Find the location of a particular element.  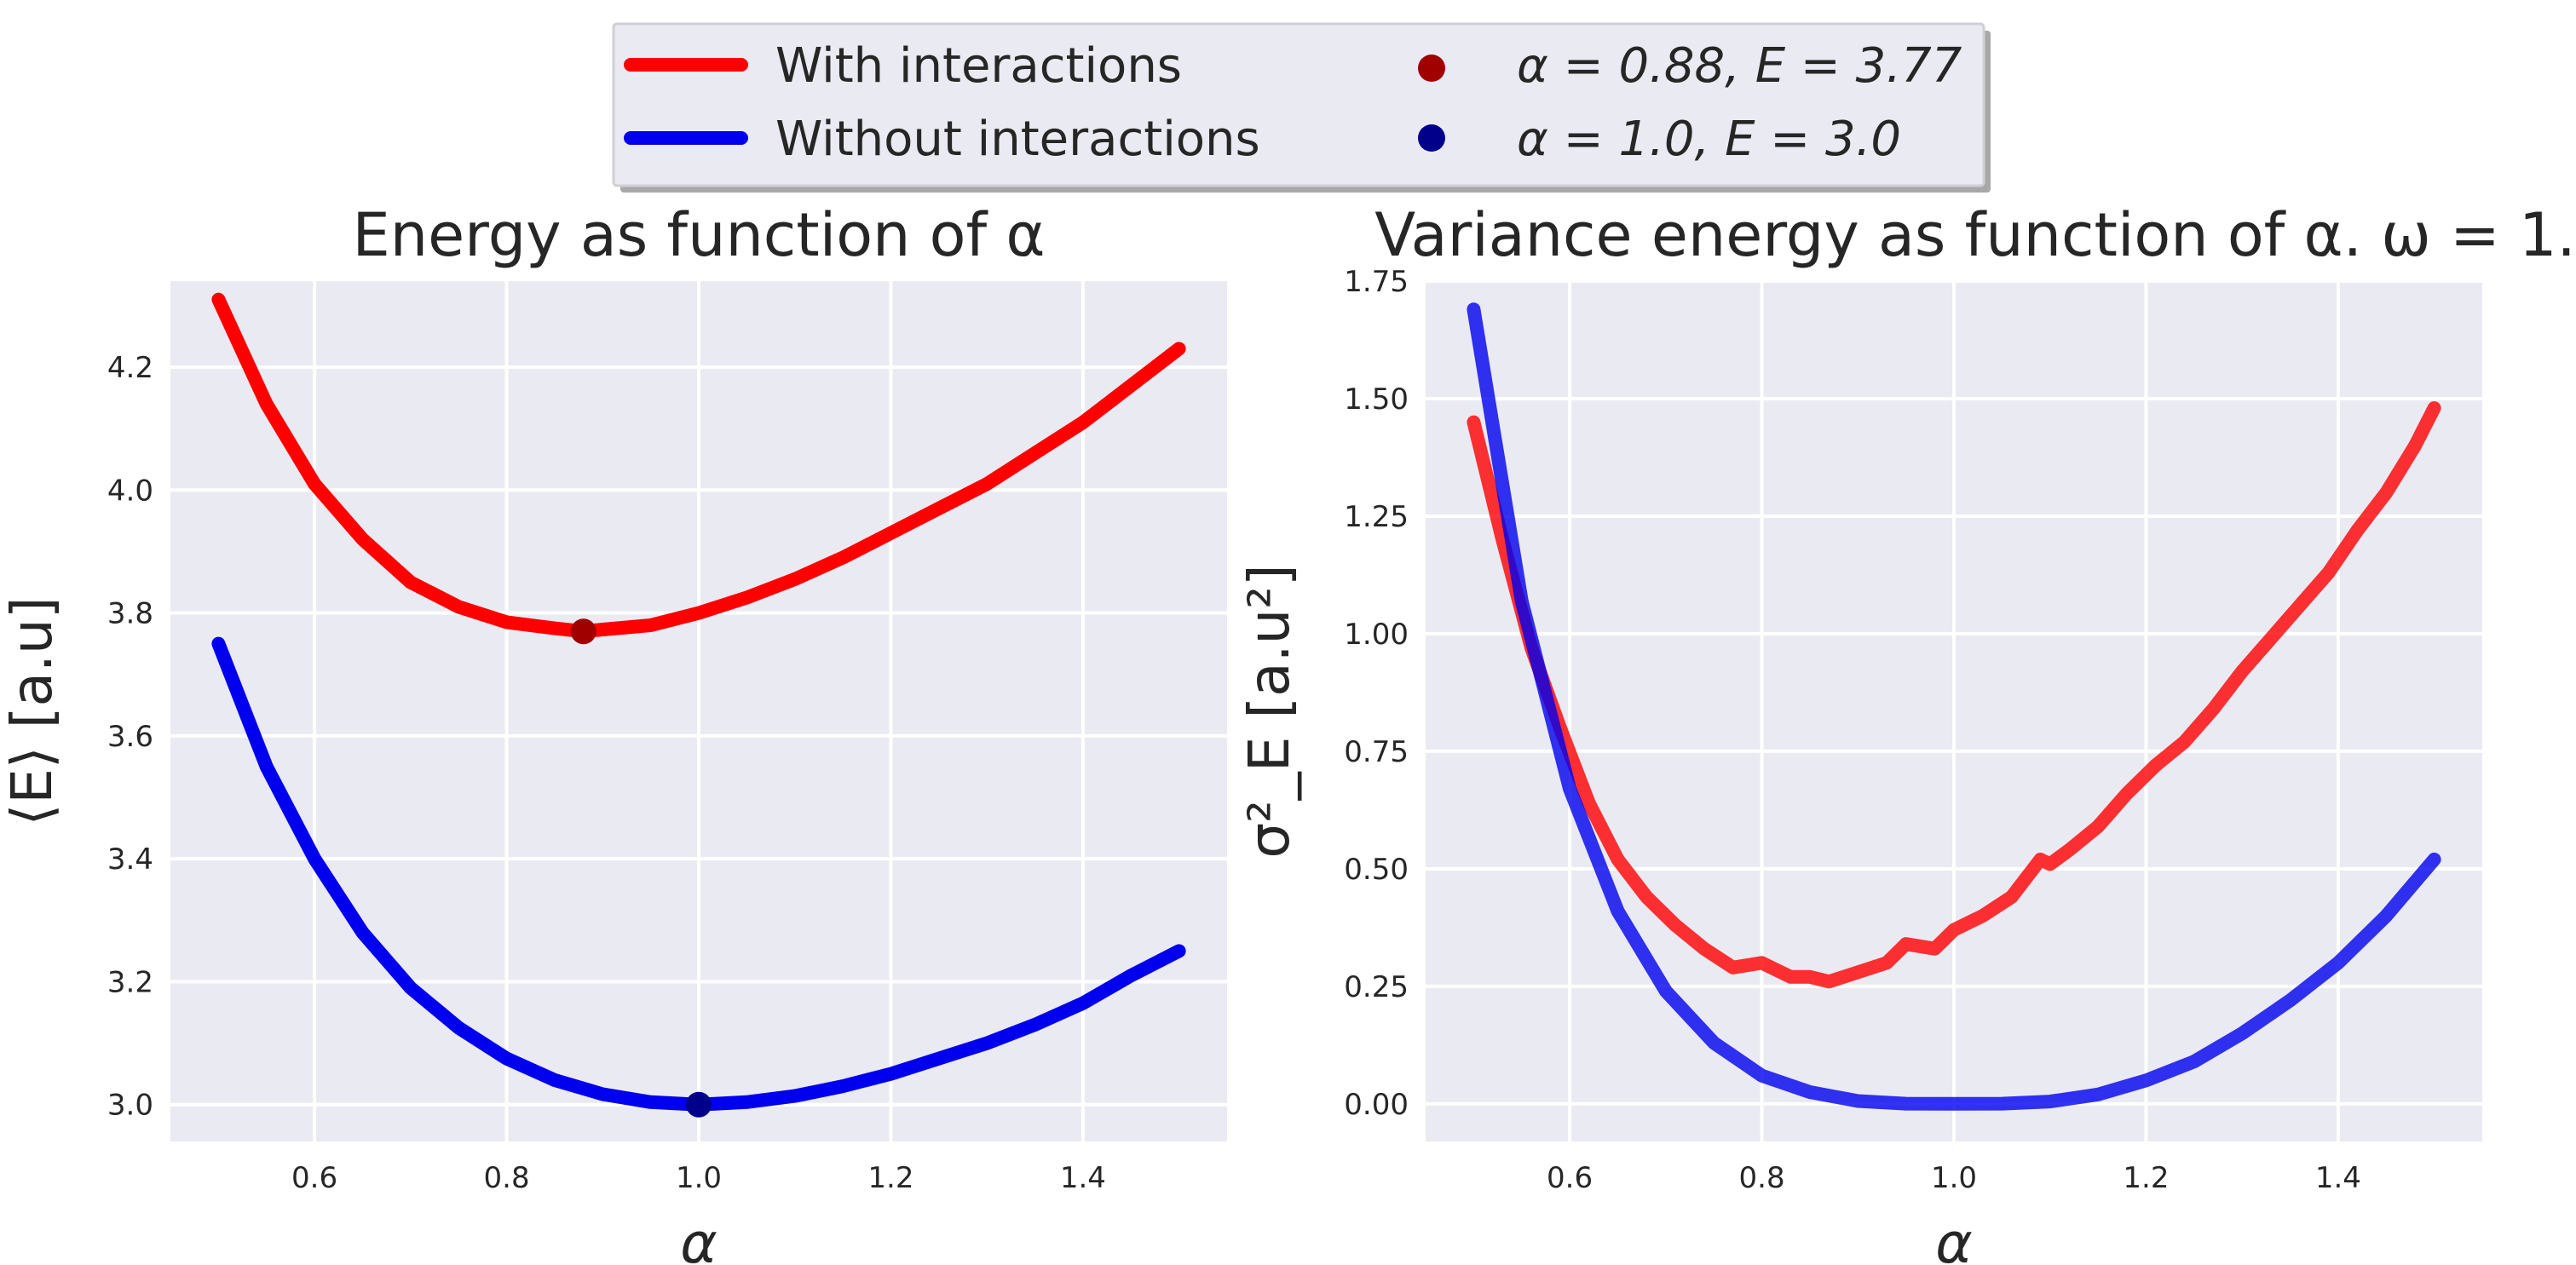

energy-yticks: 3.0 3.2 3.4 3.6 3.8 4.0 4.2 is located at coordinates (130, 737).